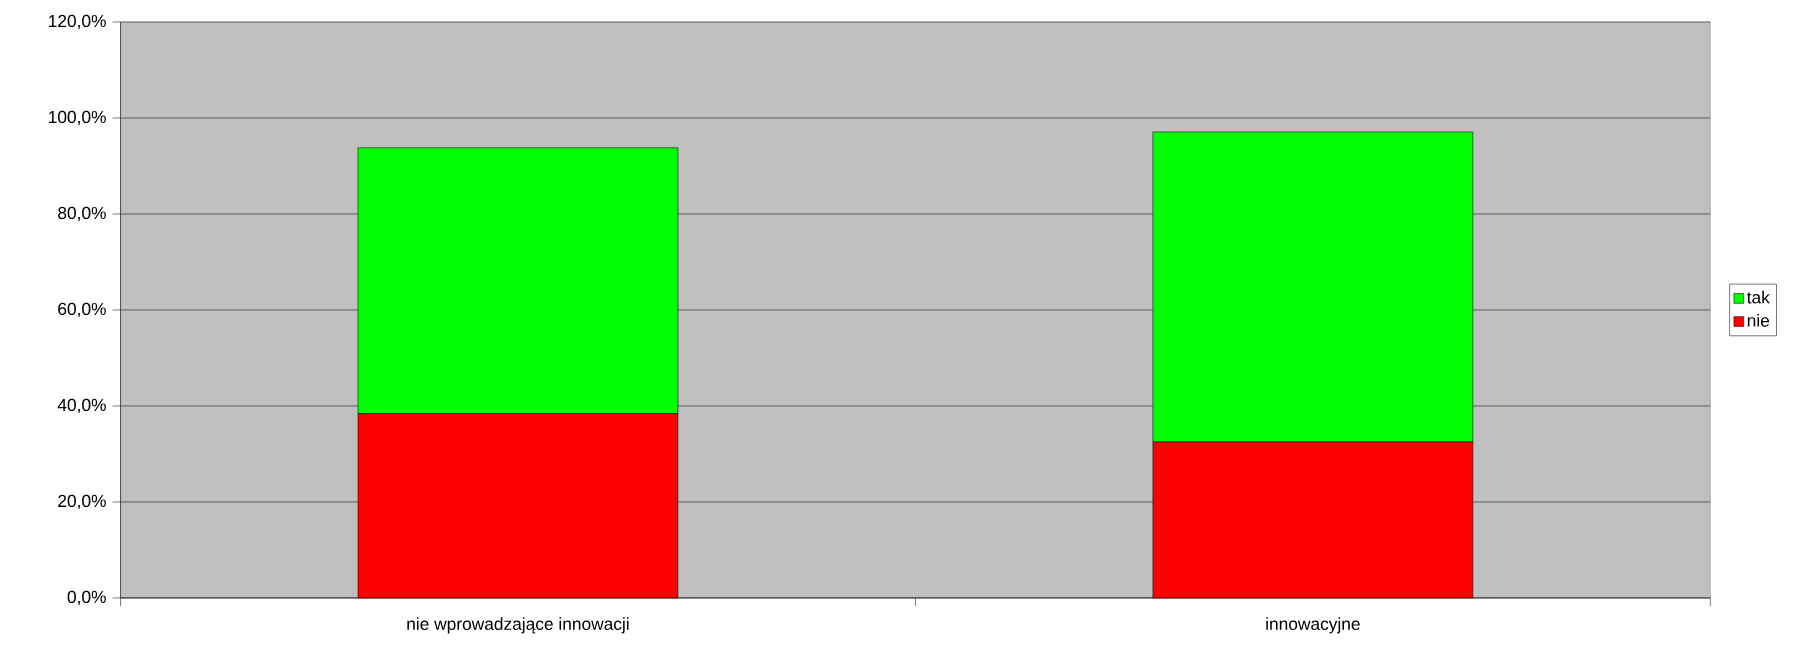  Describe the element at coordinates (82, 502) in the screenshot. I see `y-tick-label: 20,0%` at that location.